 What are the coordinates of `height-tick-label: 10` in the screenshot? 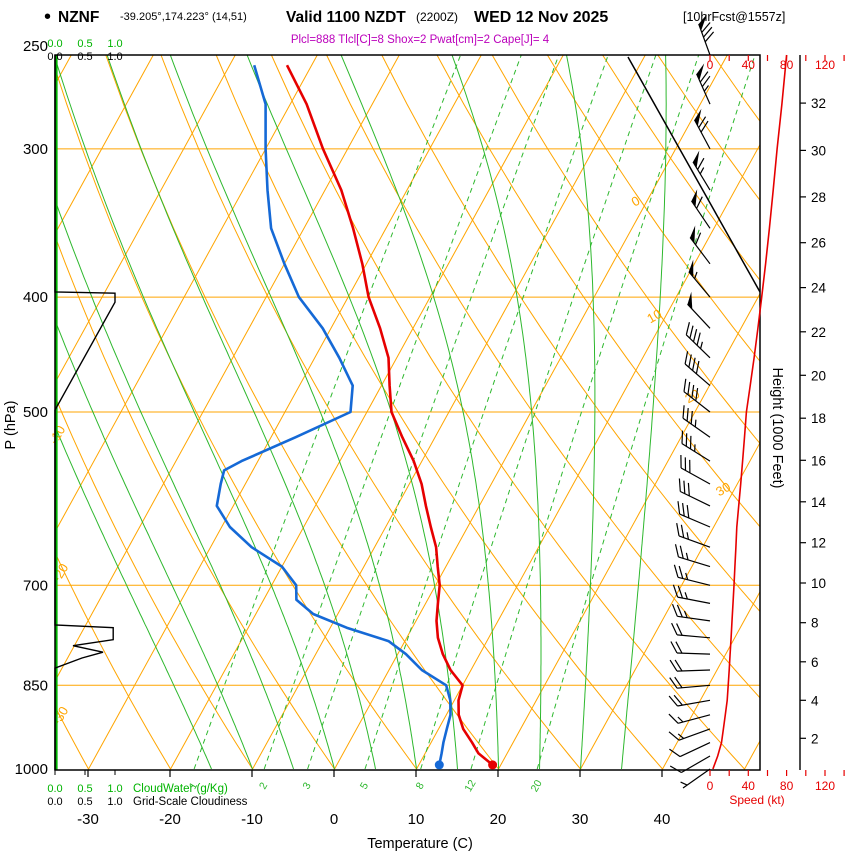 It's located at (818, 583).